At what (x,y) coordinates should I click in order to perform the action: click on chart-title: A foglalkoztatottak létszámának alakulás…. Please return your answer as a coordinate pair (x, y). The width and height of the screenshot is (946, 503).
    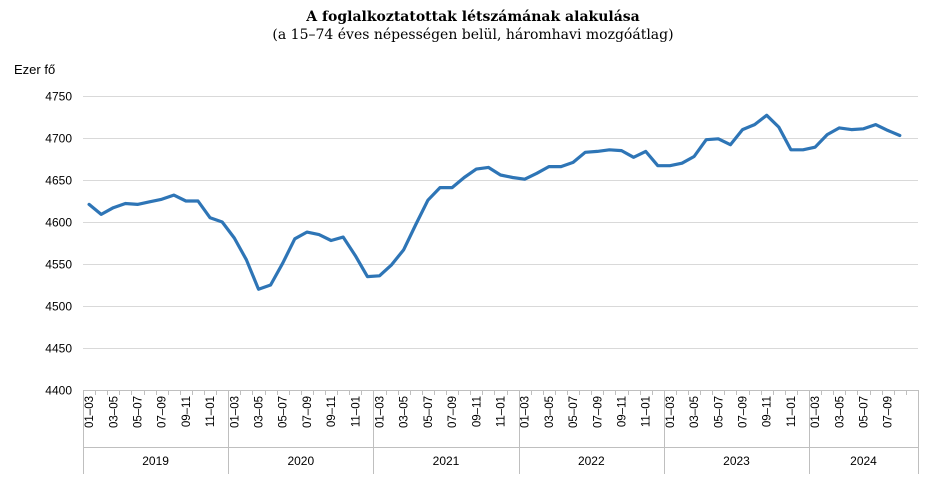
    Looking at the image, I should click on (473, 17).